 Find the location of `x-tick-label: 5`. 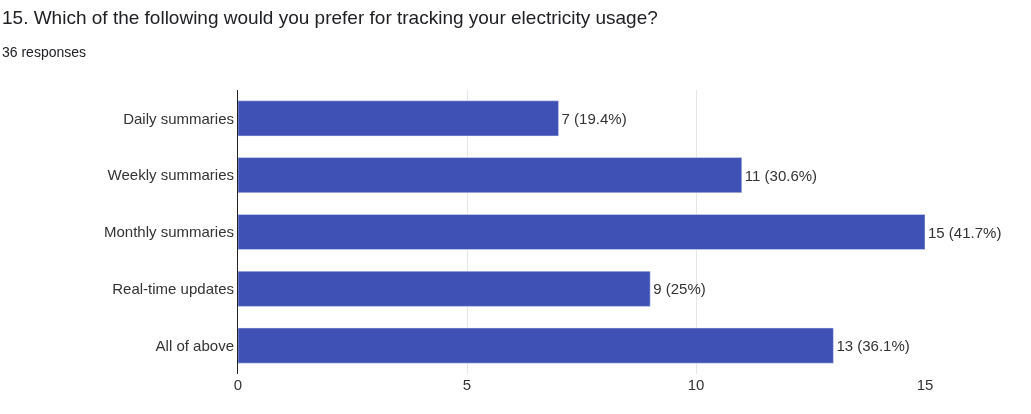

x-tick-label: 5 is located at coordinates (467, 384).